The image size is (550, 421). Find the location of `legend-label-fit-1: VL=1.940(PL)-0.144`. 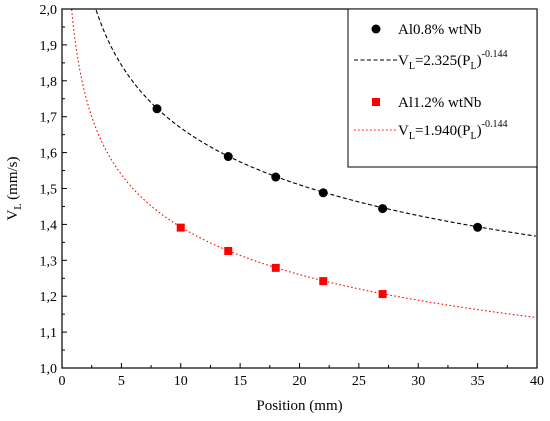

legend-label-fit-1: VL=1.940(PL)-0.144 is located at coordinates (452, 130).